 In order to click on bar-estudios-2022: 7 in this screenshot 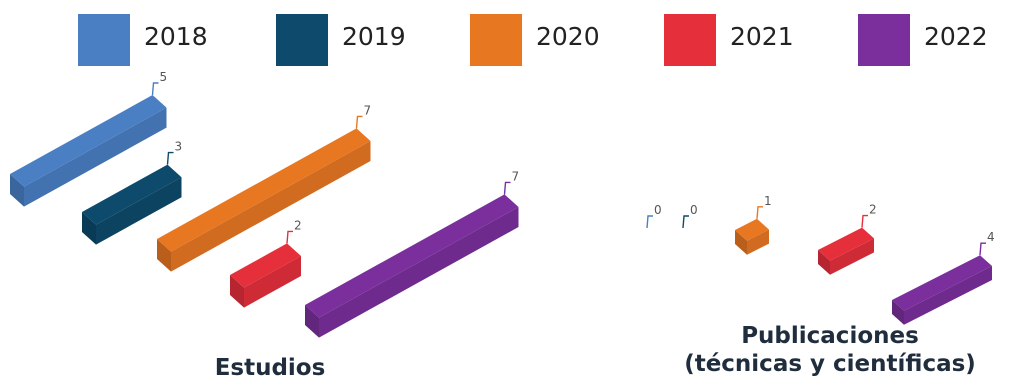, I will do `click(412, 253)`.